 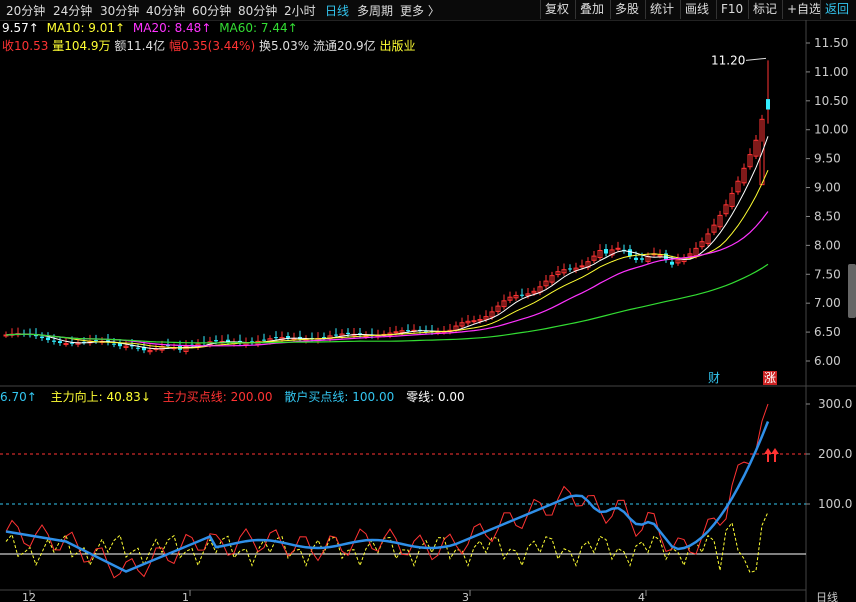 What do you see at coordinates (827, 361) in the screenshot?
I see `price-tick-label: 6.00` at bounding box center [827, 361].